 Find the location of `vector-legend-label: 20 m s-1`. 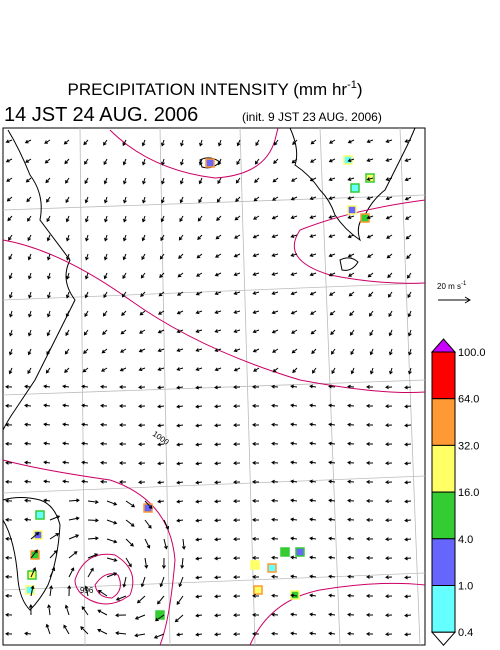

vector-legend-label: 20 m s-1 is located at coordinates (452, 286).